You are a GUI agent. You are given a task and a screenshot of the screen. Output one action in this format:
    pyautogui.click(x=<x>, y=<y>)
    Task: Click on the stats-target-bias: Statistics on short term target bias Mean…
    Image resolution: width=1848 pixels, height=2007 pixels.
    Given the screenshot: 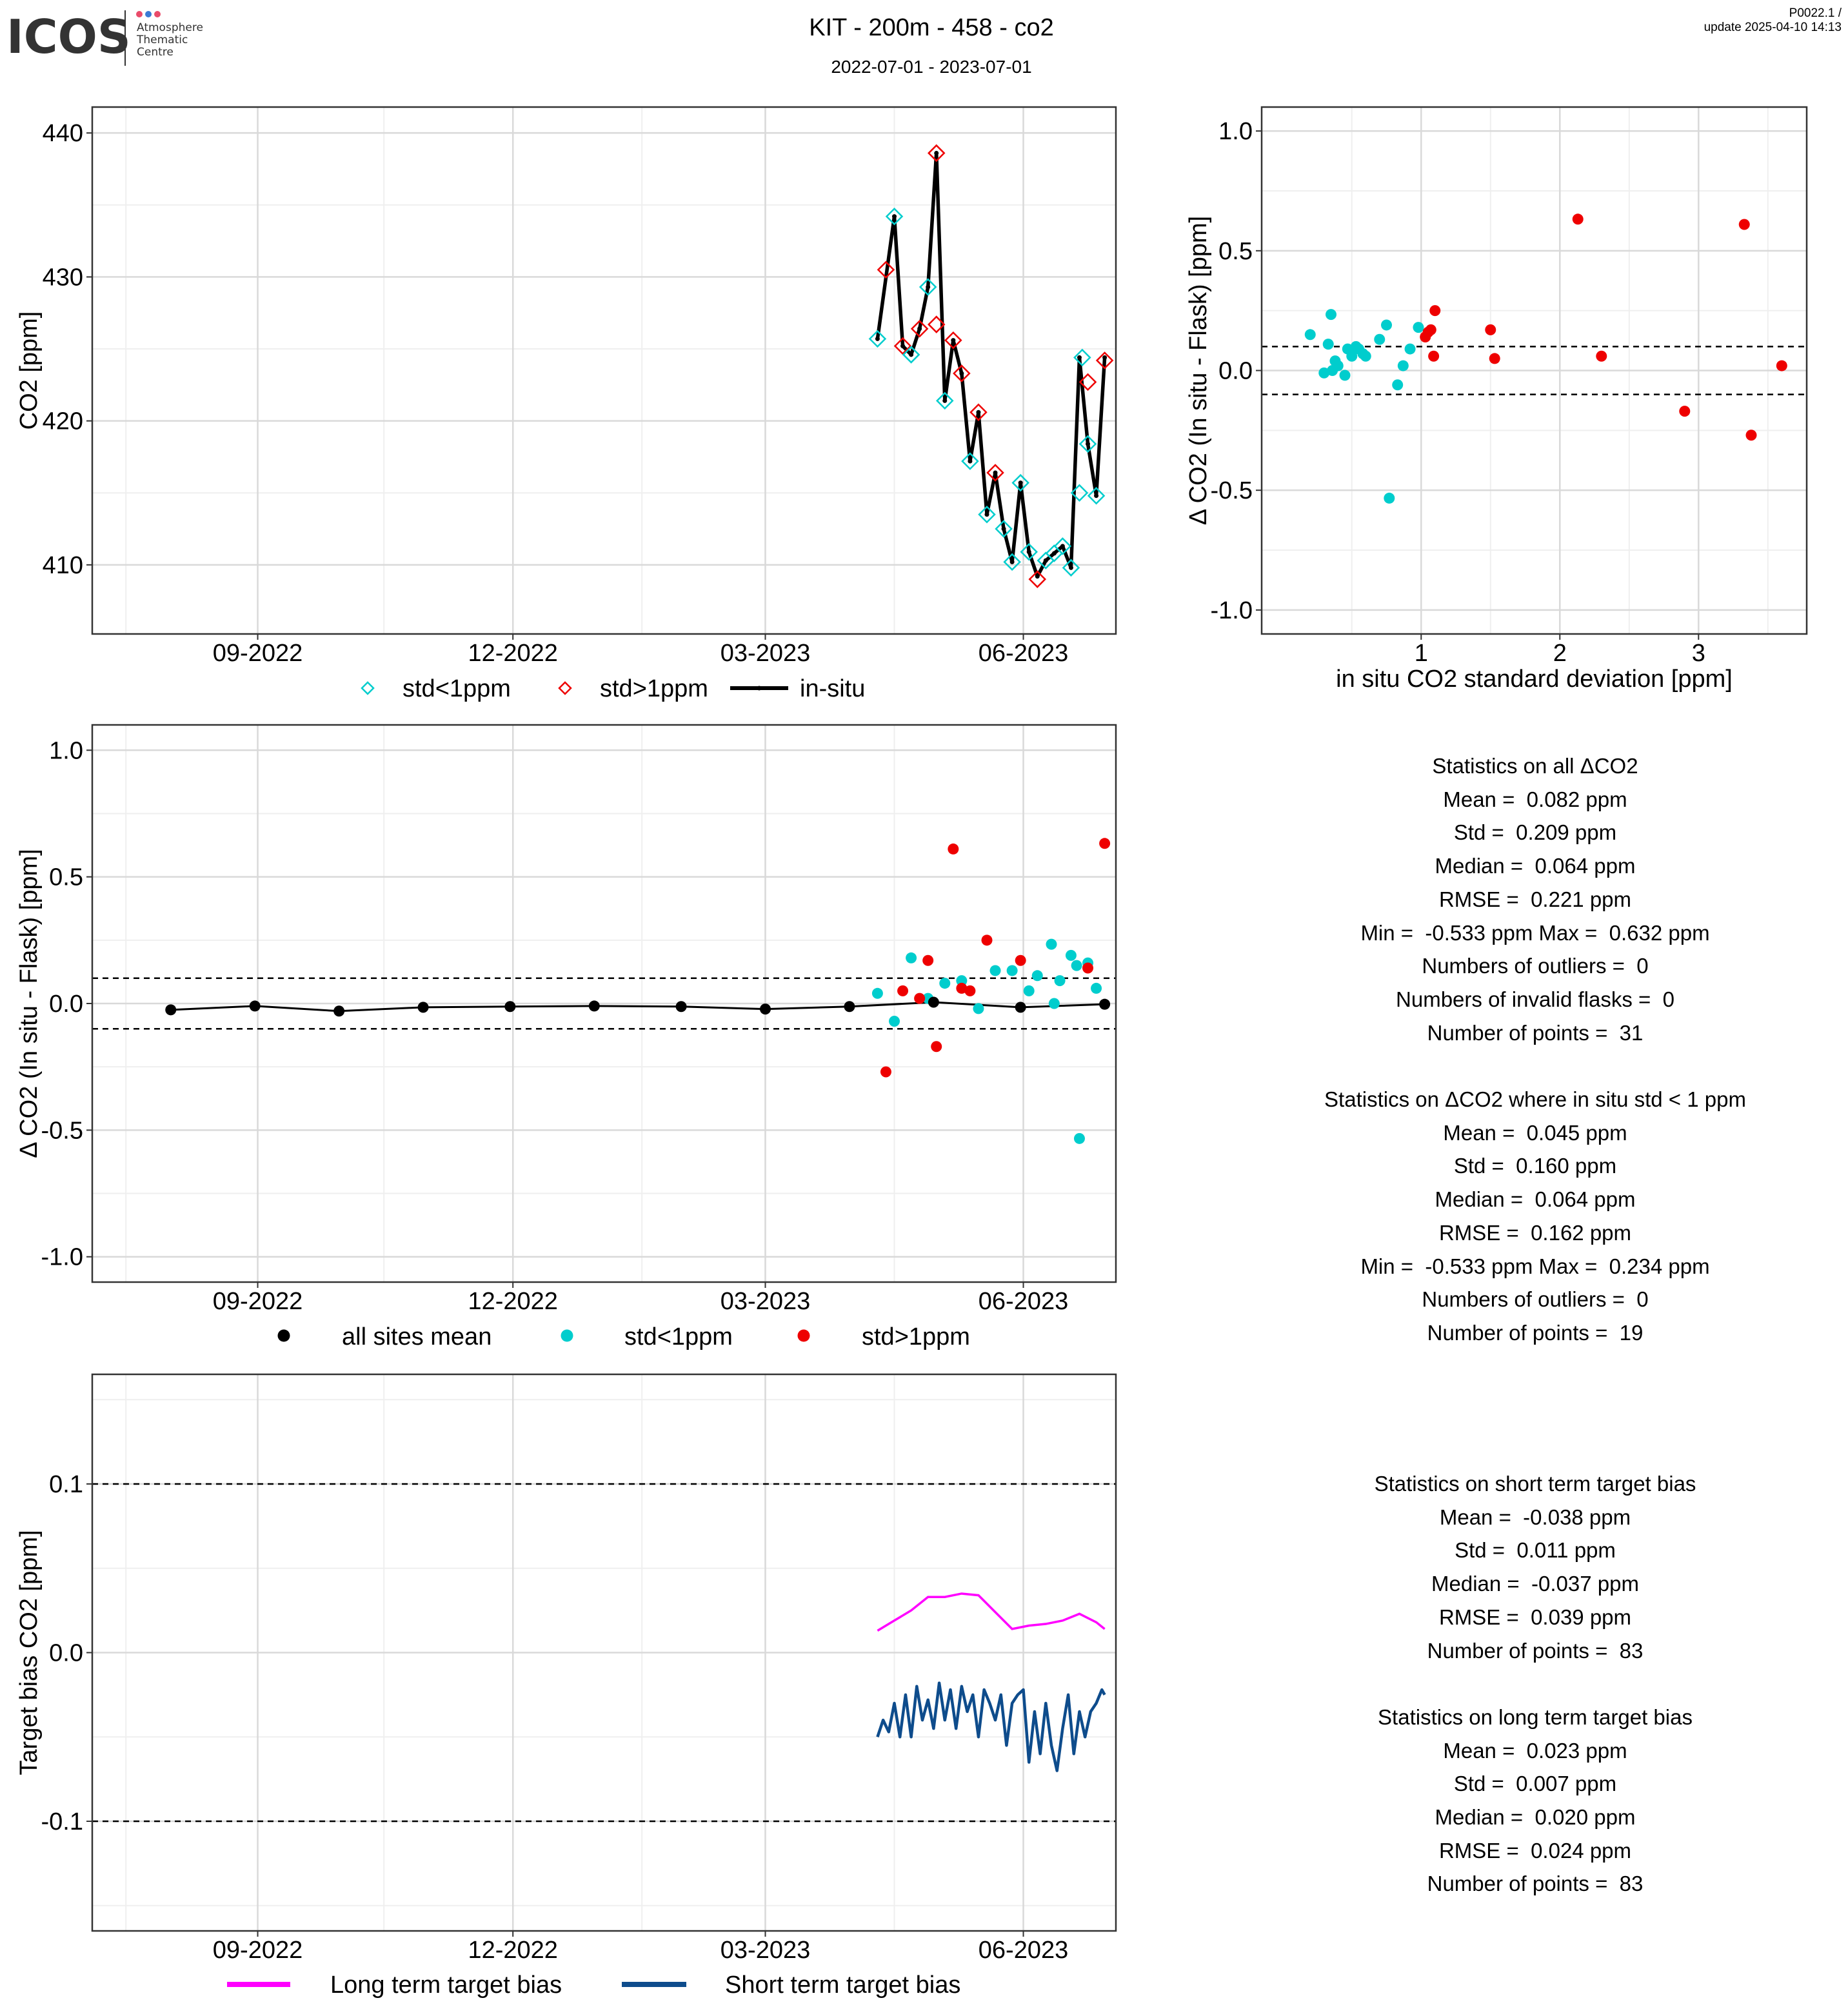 What is the action you would take?
    pyautogui.click(x=1531, y=1684)
    